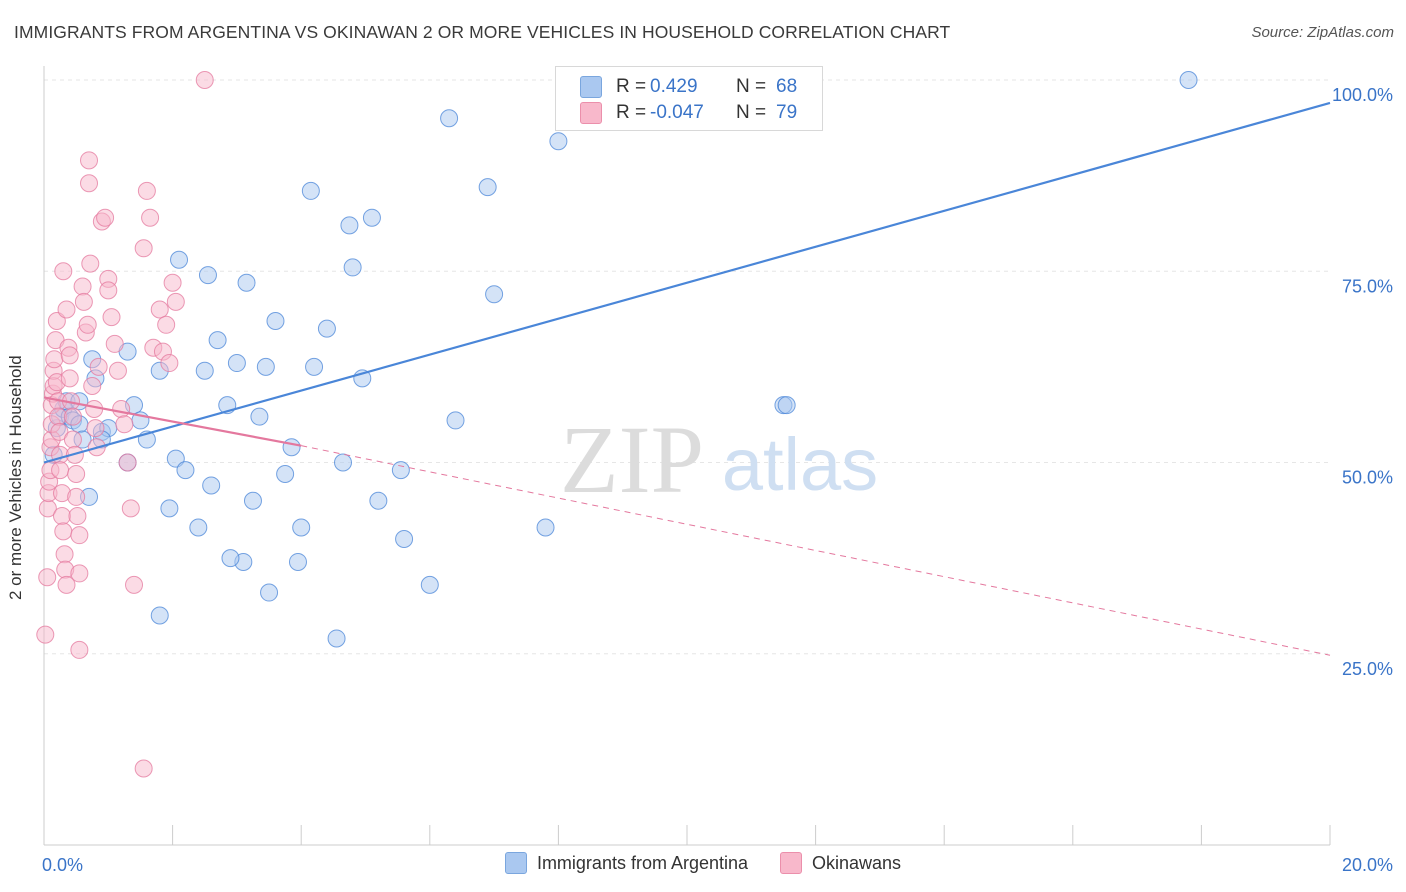 This screenshot has width=1406, height=892. I want to click on y-tick-label: 100.0%, so click(1362, 95).